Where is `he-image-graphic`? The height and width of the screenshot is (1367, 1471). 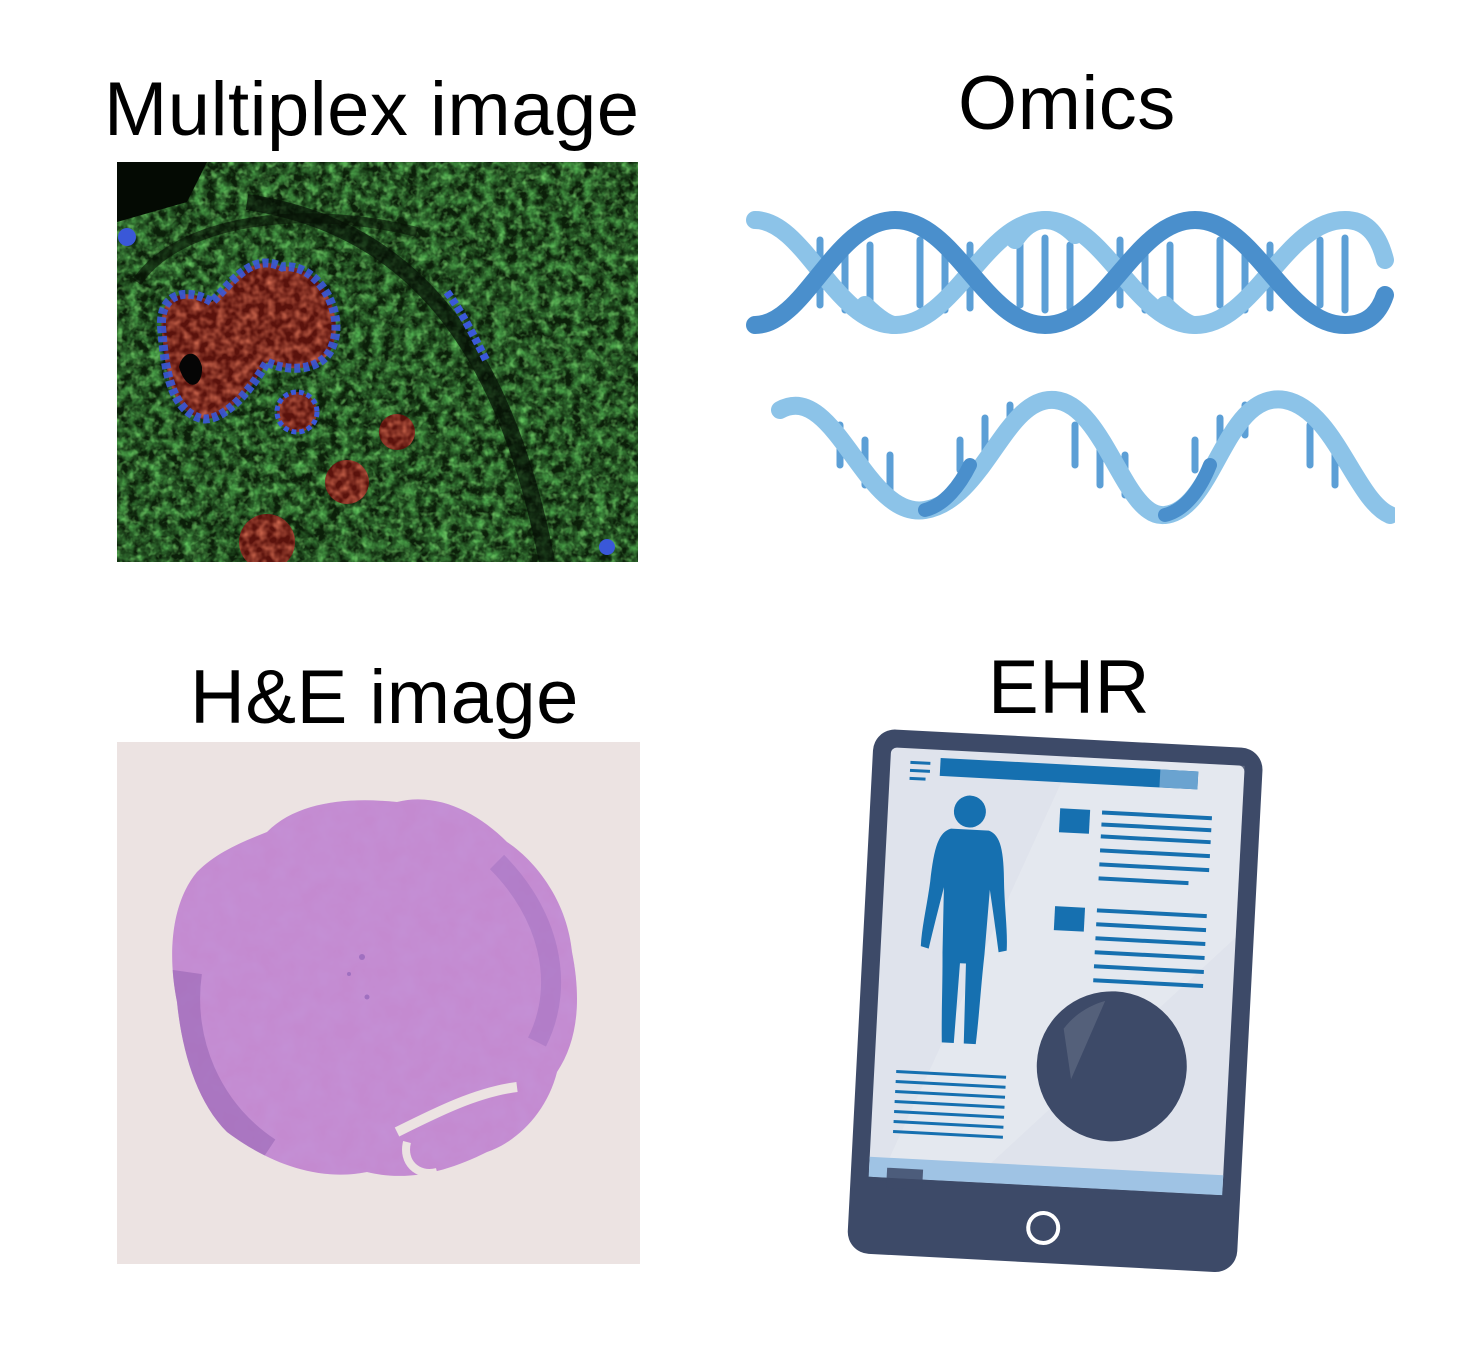
he-image-graphic is located at coordinates (378, 1003).